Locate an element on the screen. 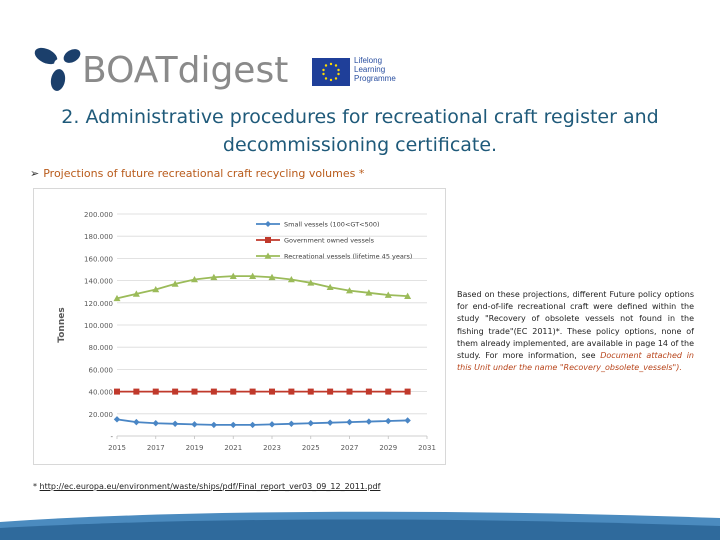 This screenshot has height=540, width=720. y-tick-label: 20.000 is located at coordinates (101, 415).